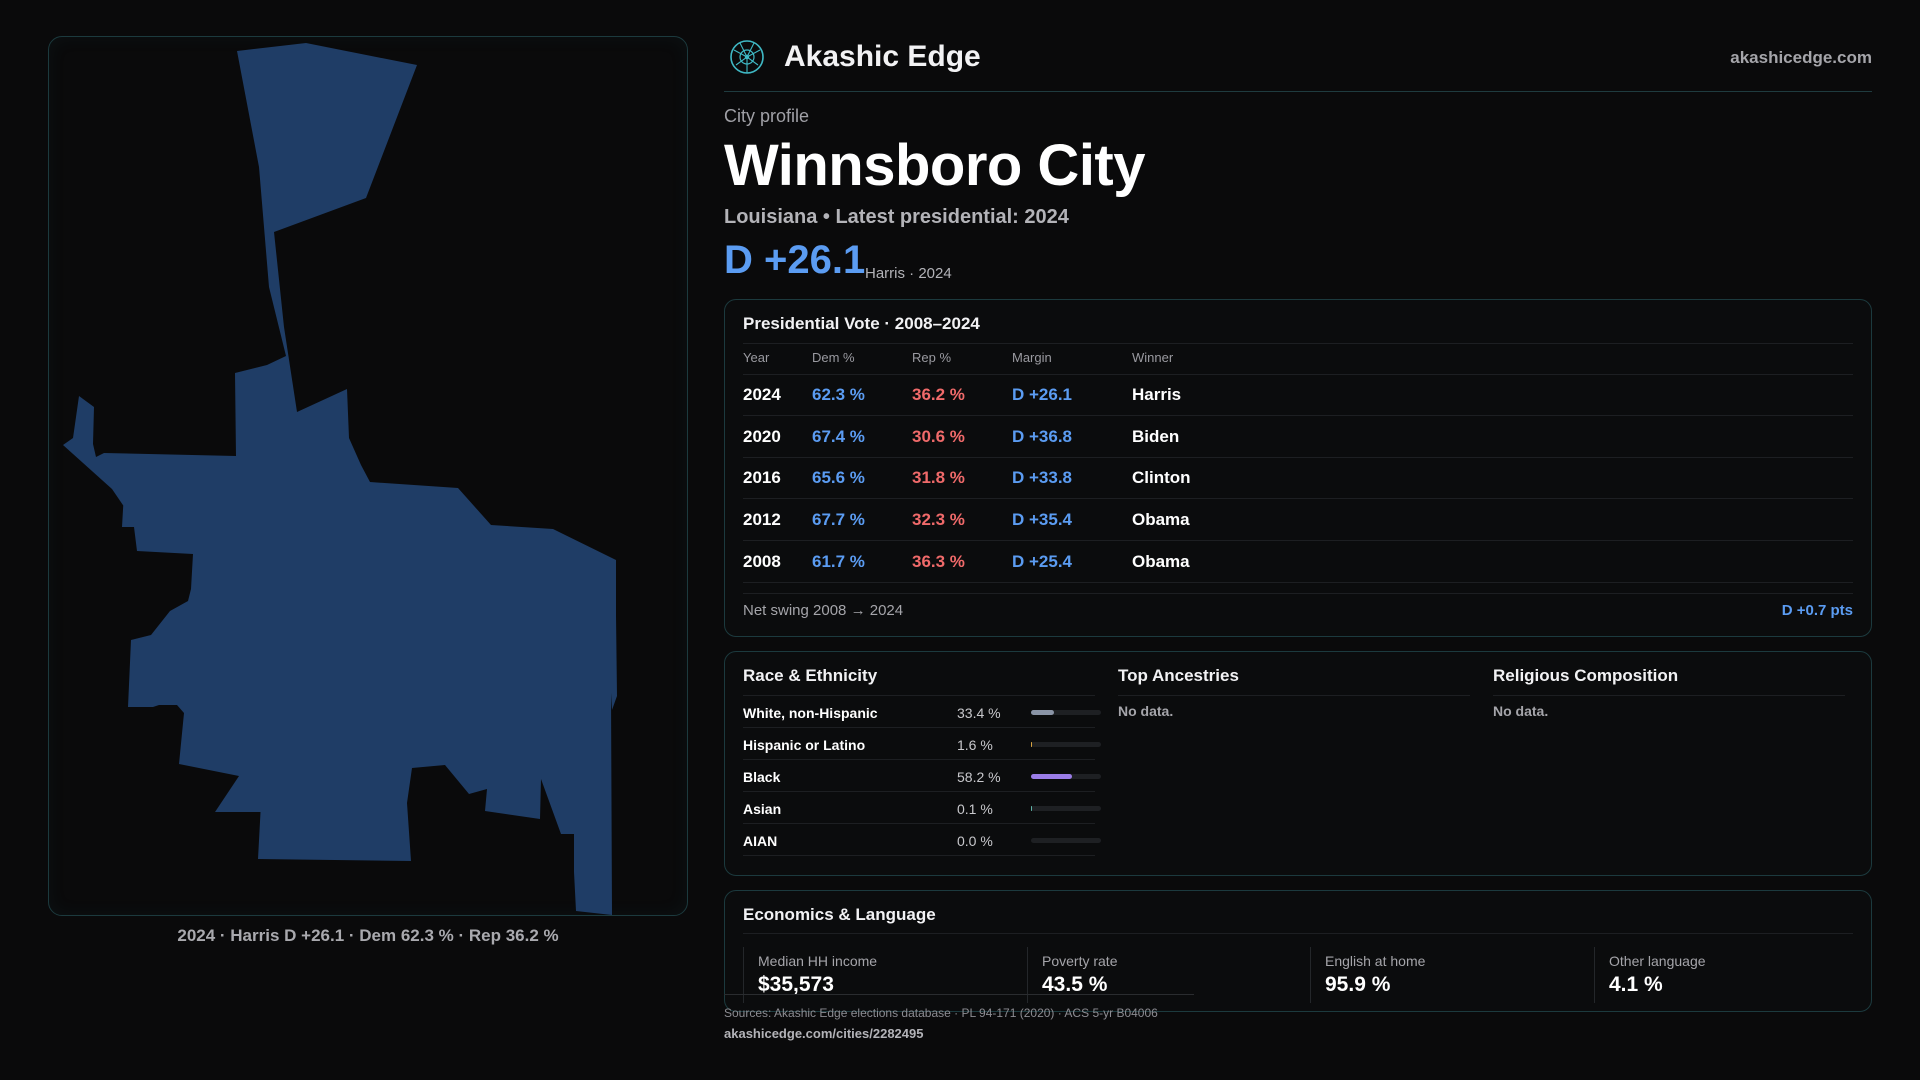 The height and width of the screenshot is (1080, 1920). I want to click on stat-value: 4.1 %, so click(1636, 984).